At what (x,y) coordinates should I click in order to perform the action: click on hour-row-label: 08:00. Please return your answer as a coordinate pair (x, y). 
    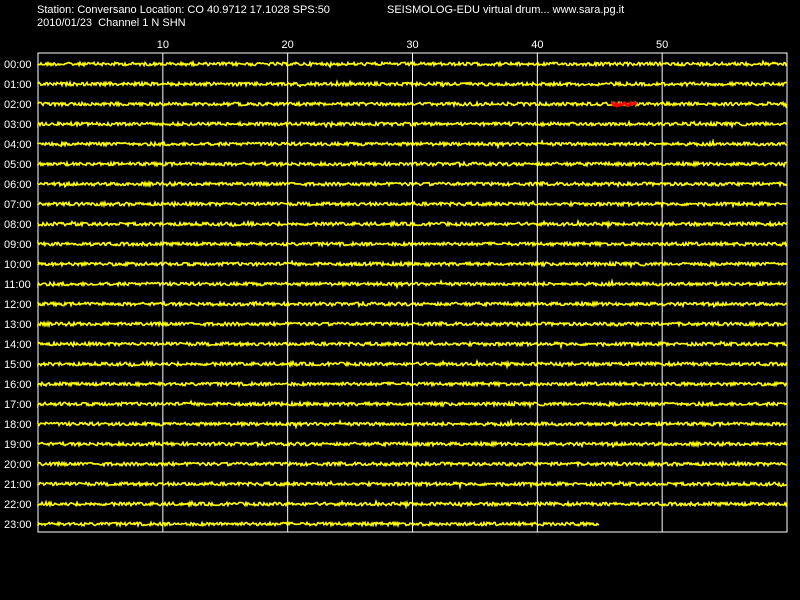
    Looking at the image, I should click on (18, 225).